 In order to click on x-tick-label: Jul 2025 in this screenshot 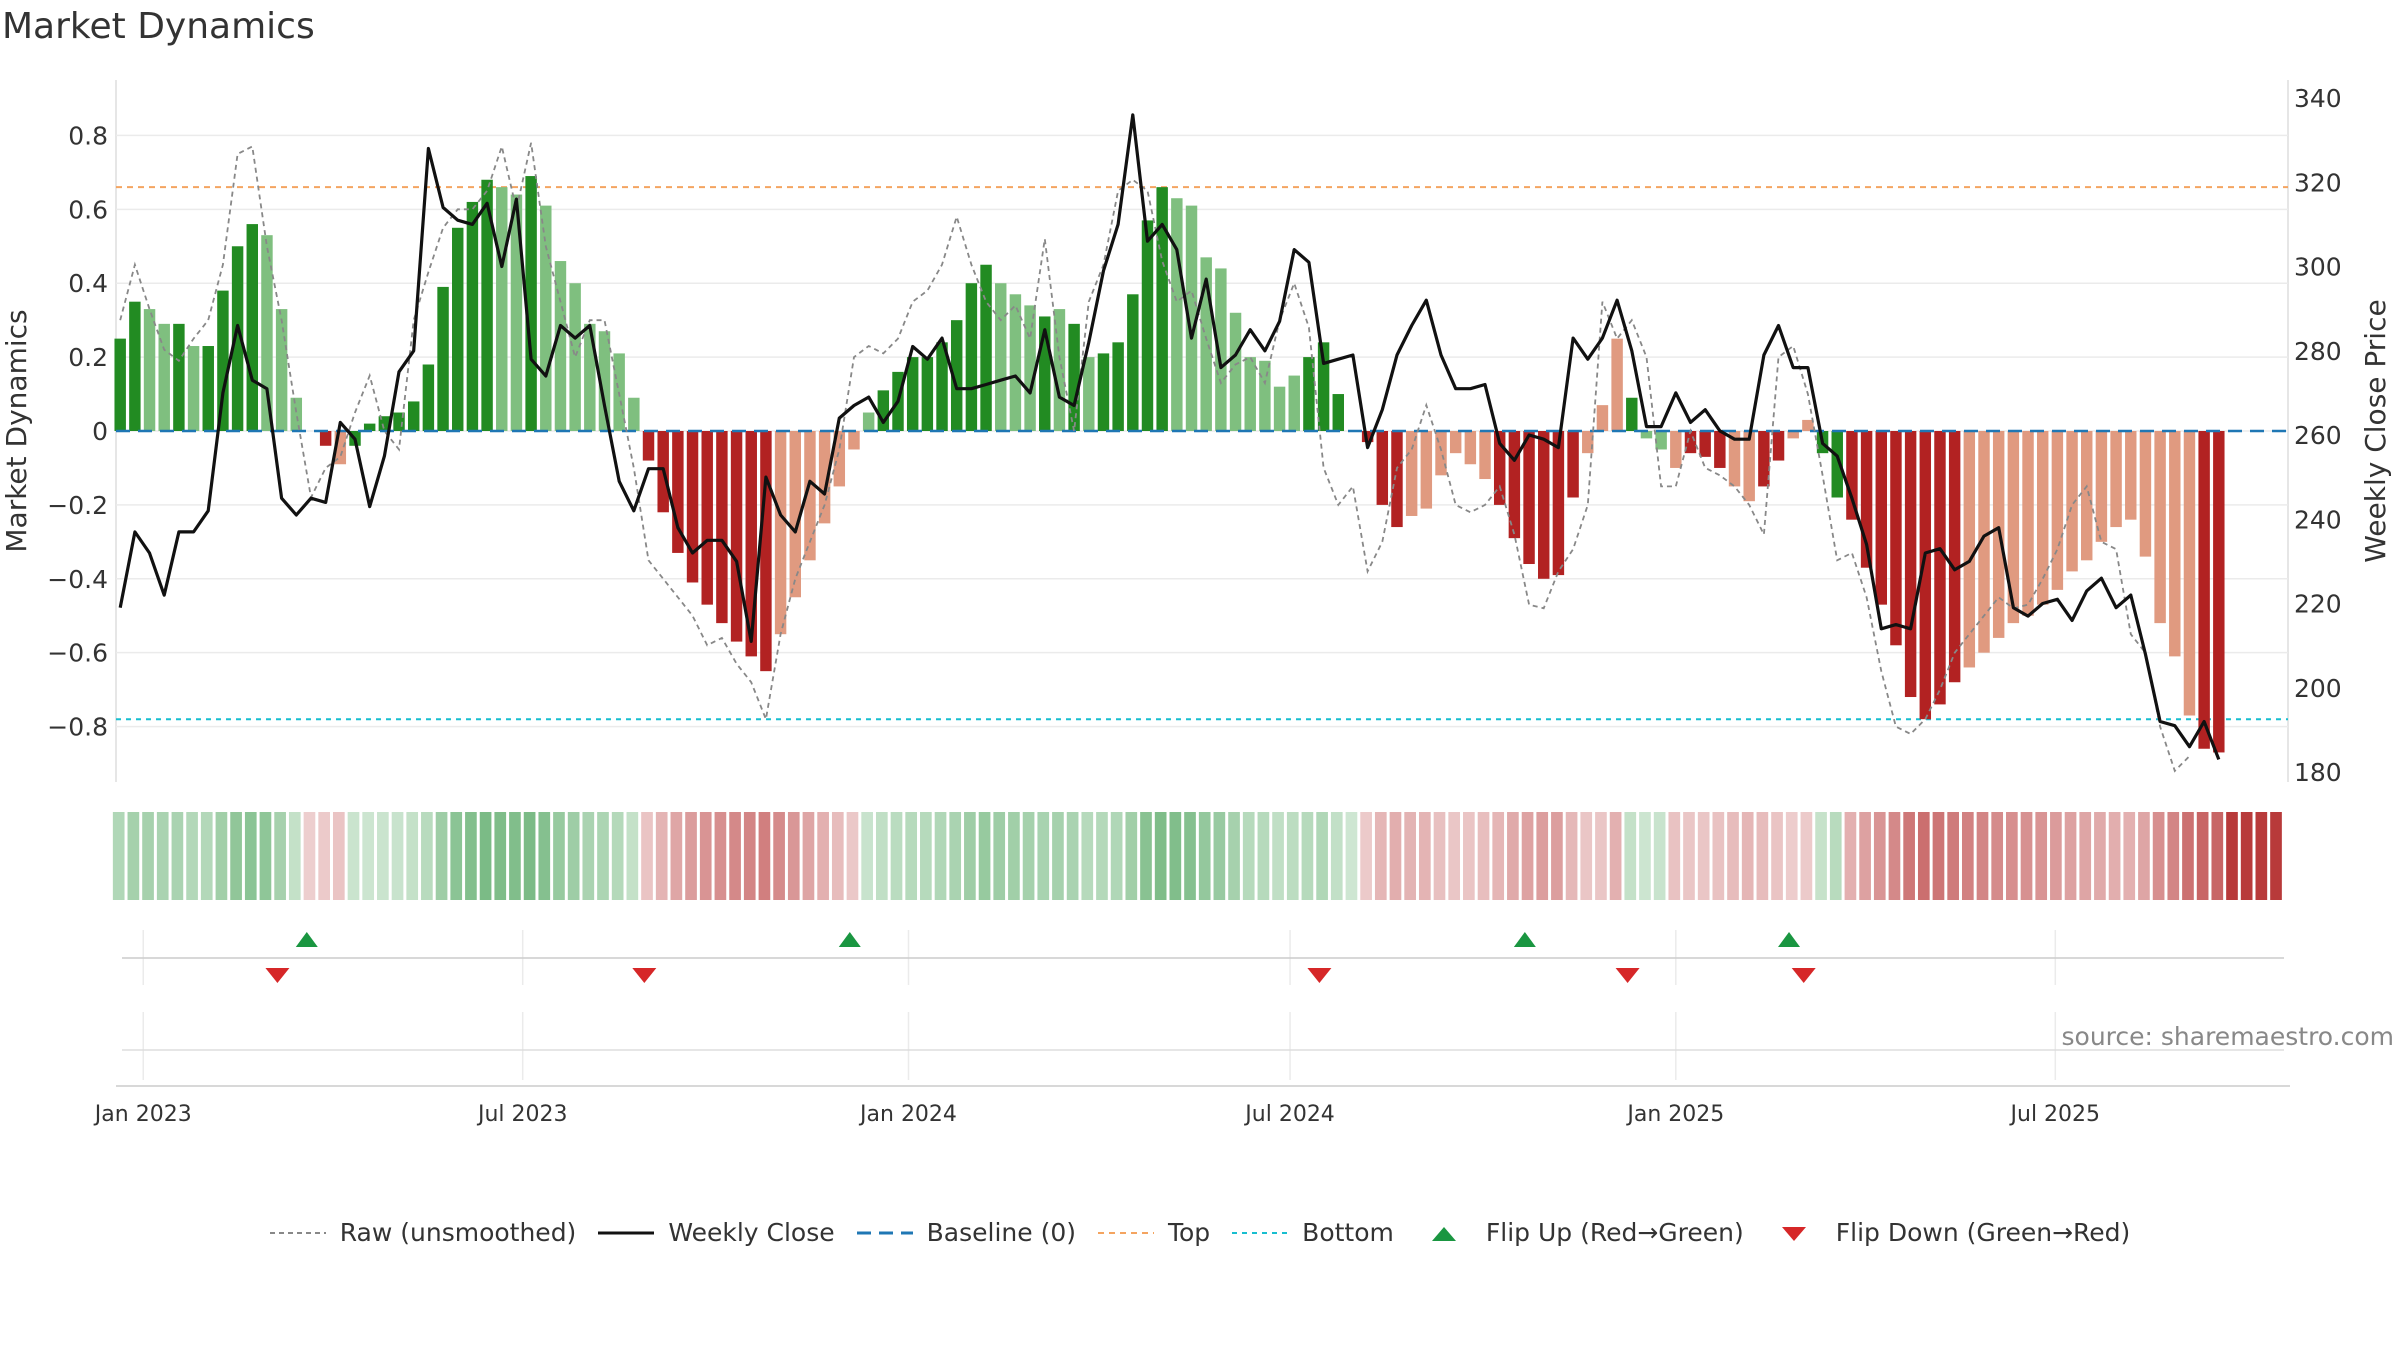, I will do `click(2055, 1114)`.